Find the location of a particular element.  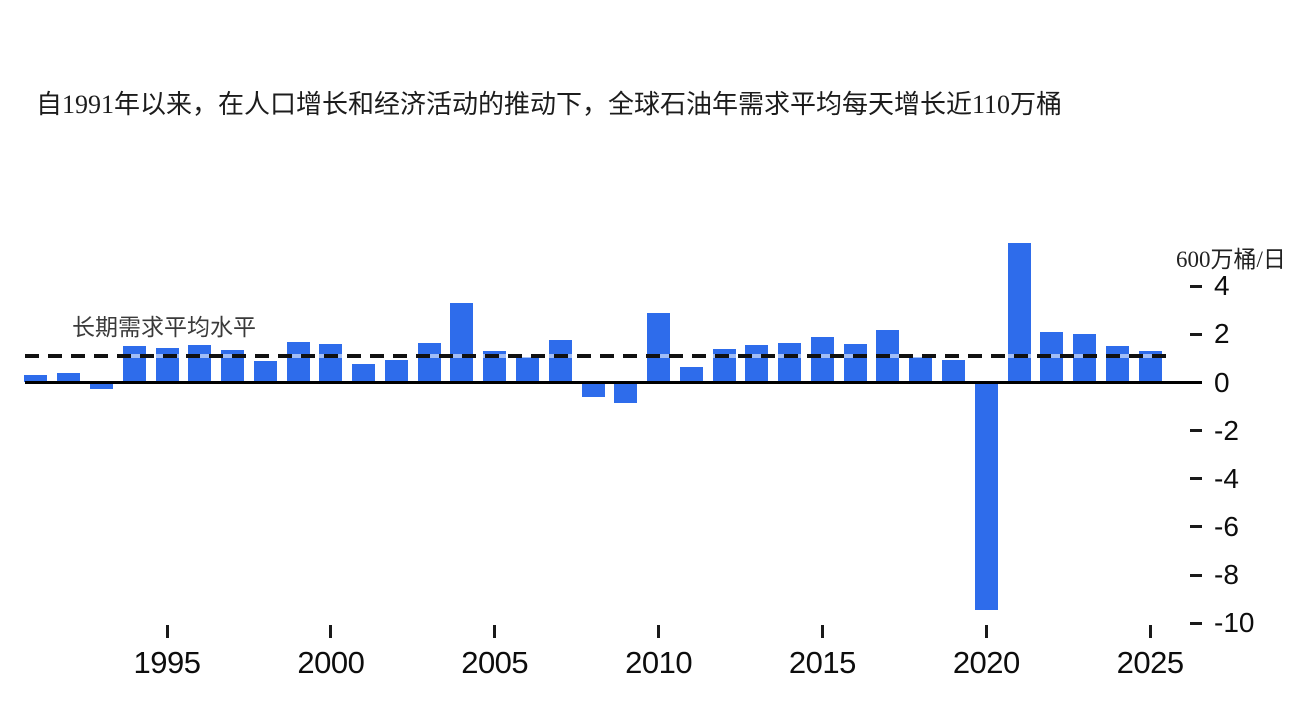

bar-1993 is located at coordinates (101, 386).